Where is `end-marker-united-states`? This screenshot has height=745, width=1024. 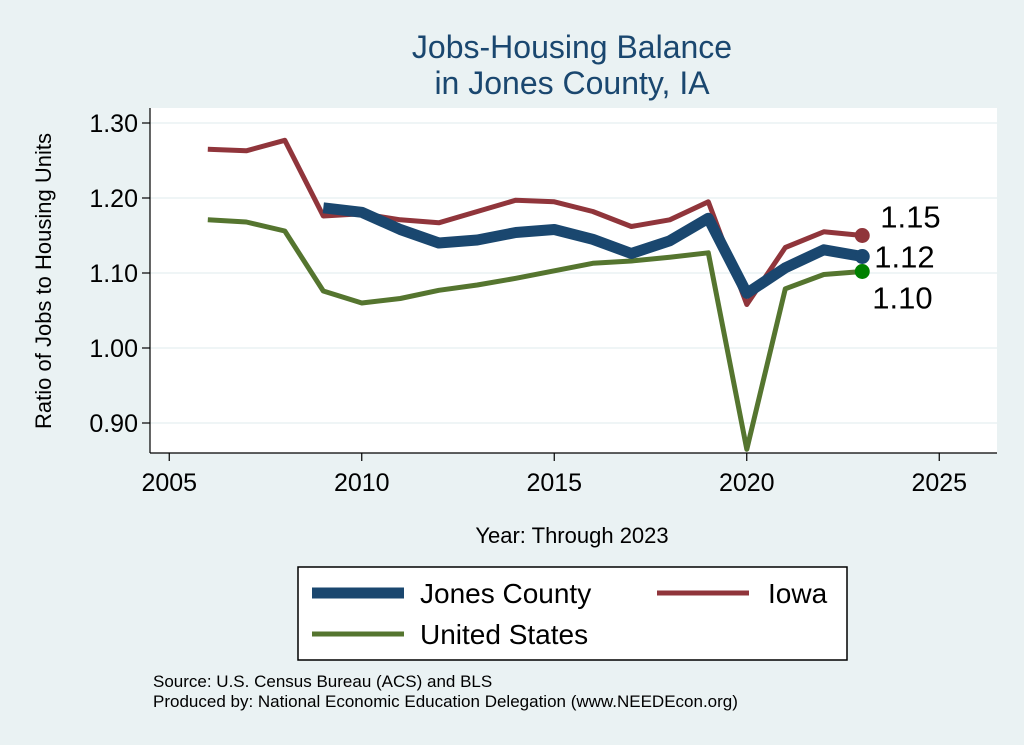 end-marker-united-states is located at coordinates (862, 271).